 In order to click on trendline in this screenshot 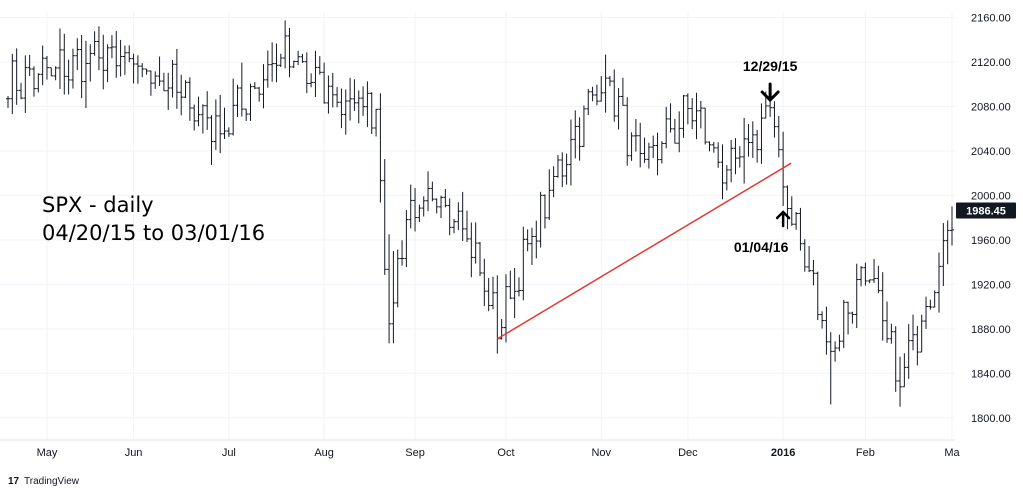, I will do `click(644, 251)`.